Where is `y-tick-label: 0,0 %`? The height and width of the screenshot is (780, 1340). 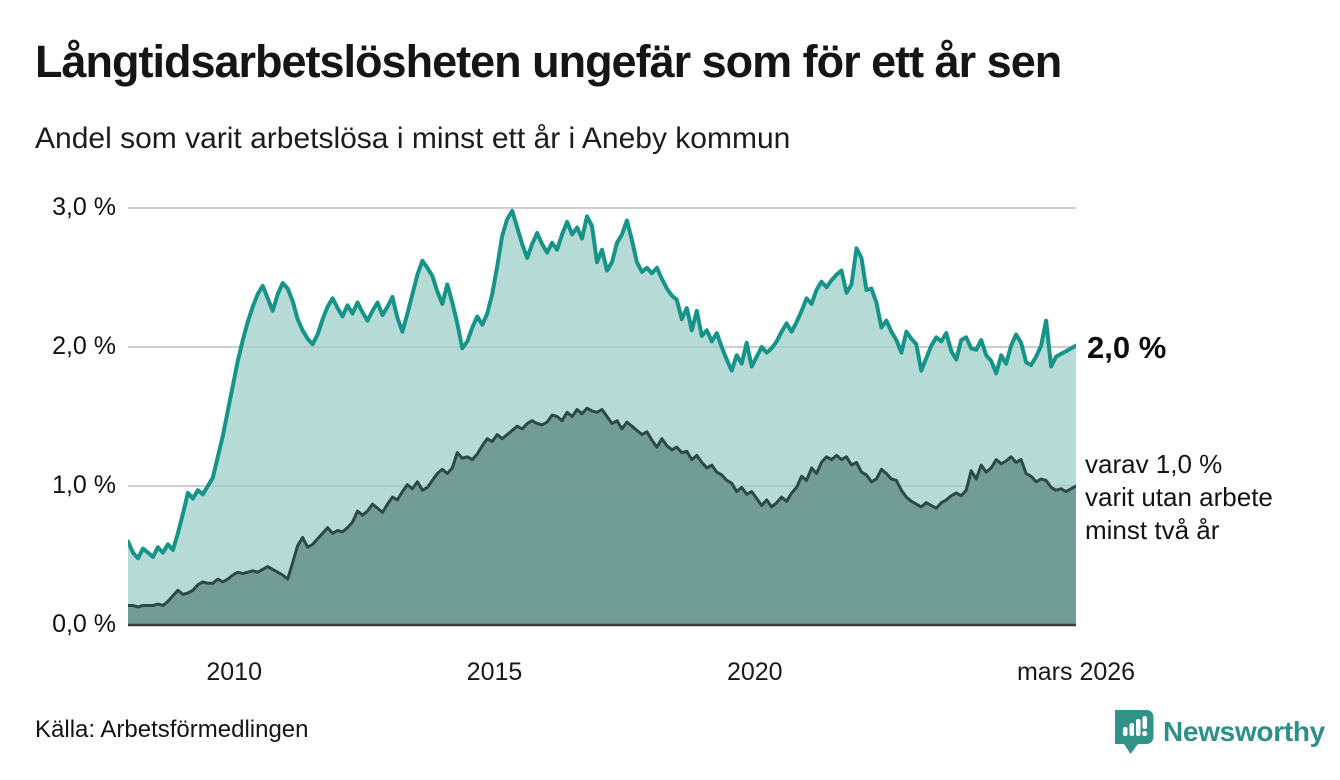 y-tick-label: 0,0 % is located at coordinates (84, 624).